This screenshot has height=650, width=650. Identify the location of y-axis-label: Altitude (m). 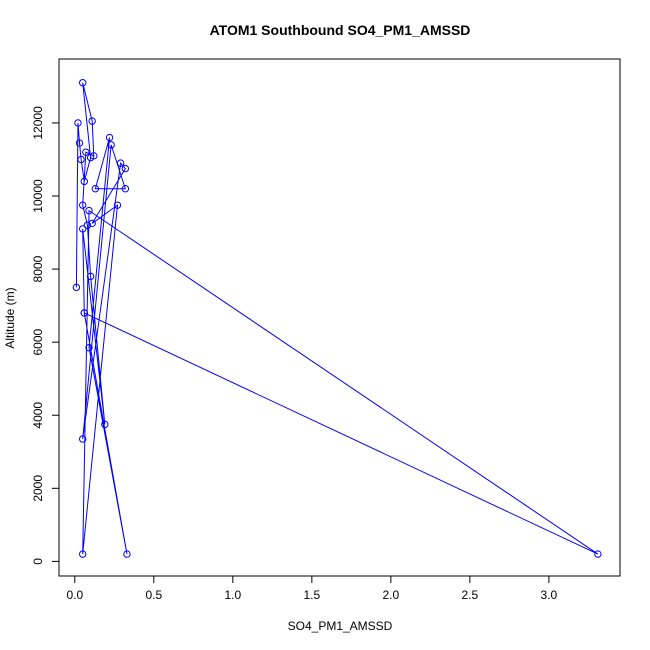
(10, 317).